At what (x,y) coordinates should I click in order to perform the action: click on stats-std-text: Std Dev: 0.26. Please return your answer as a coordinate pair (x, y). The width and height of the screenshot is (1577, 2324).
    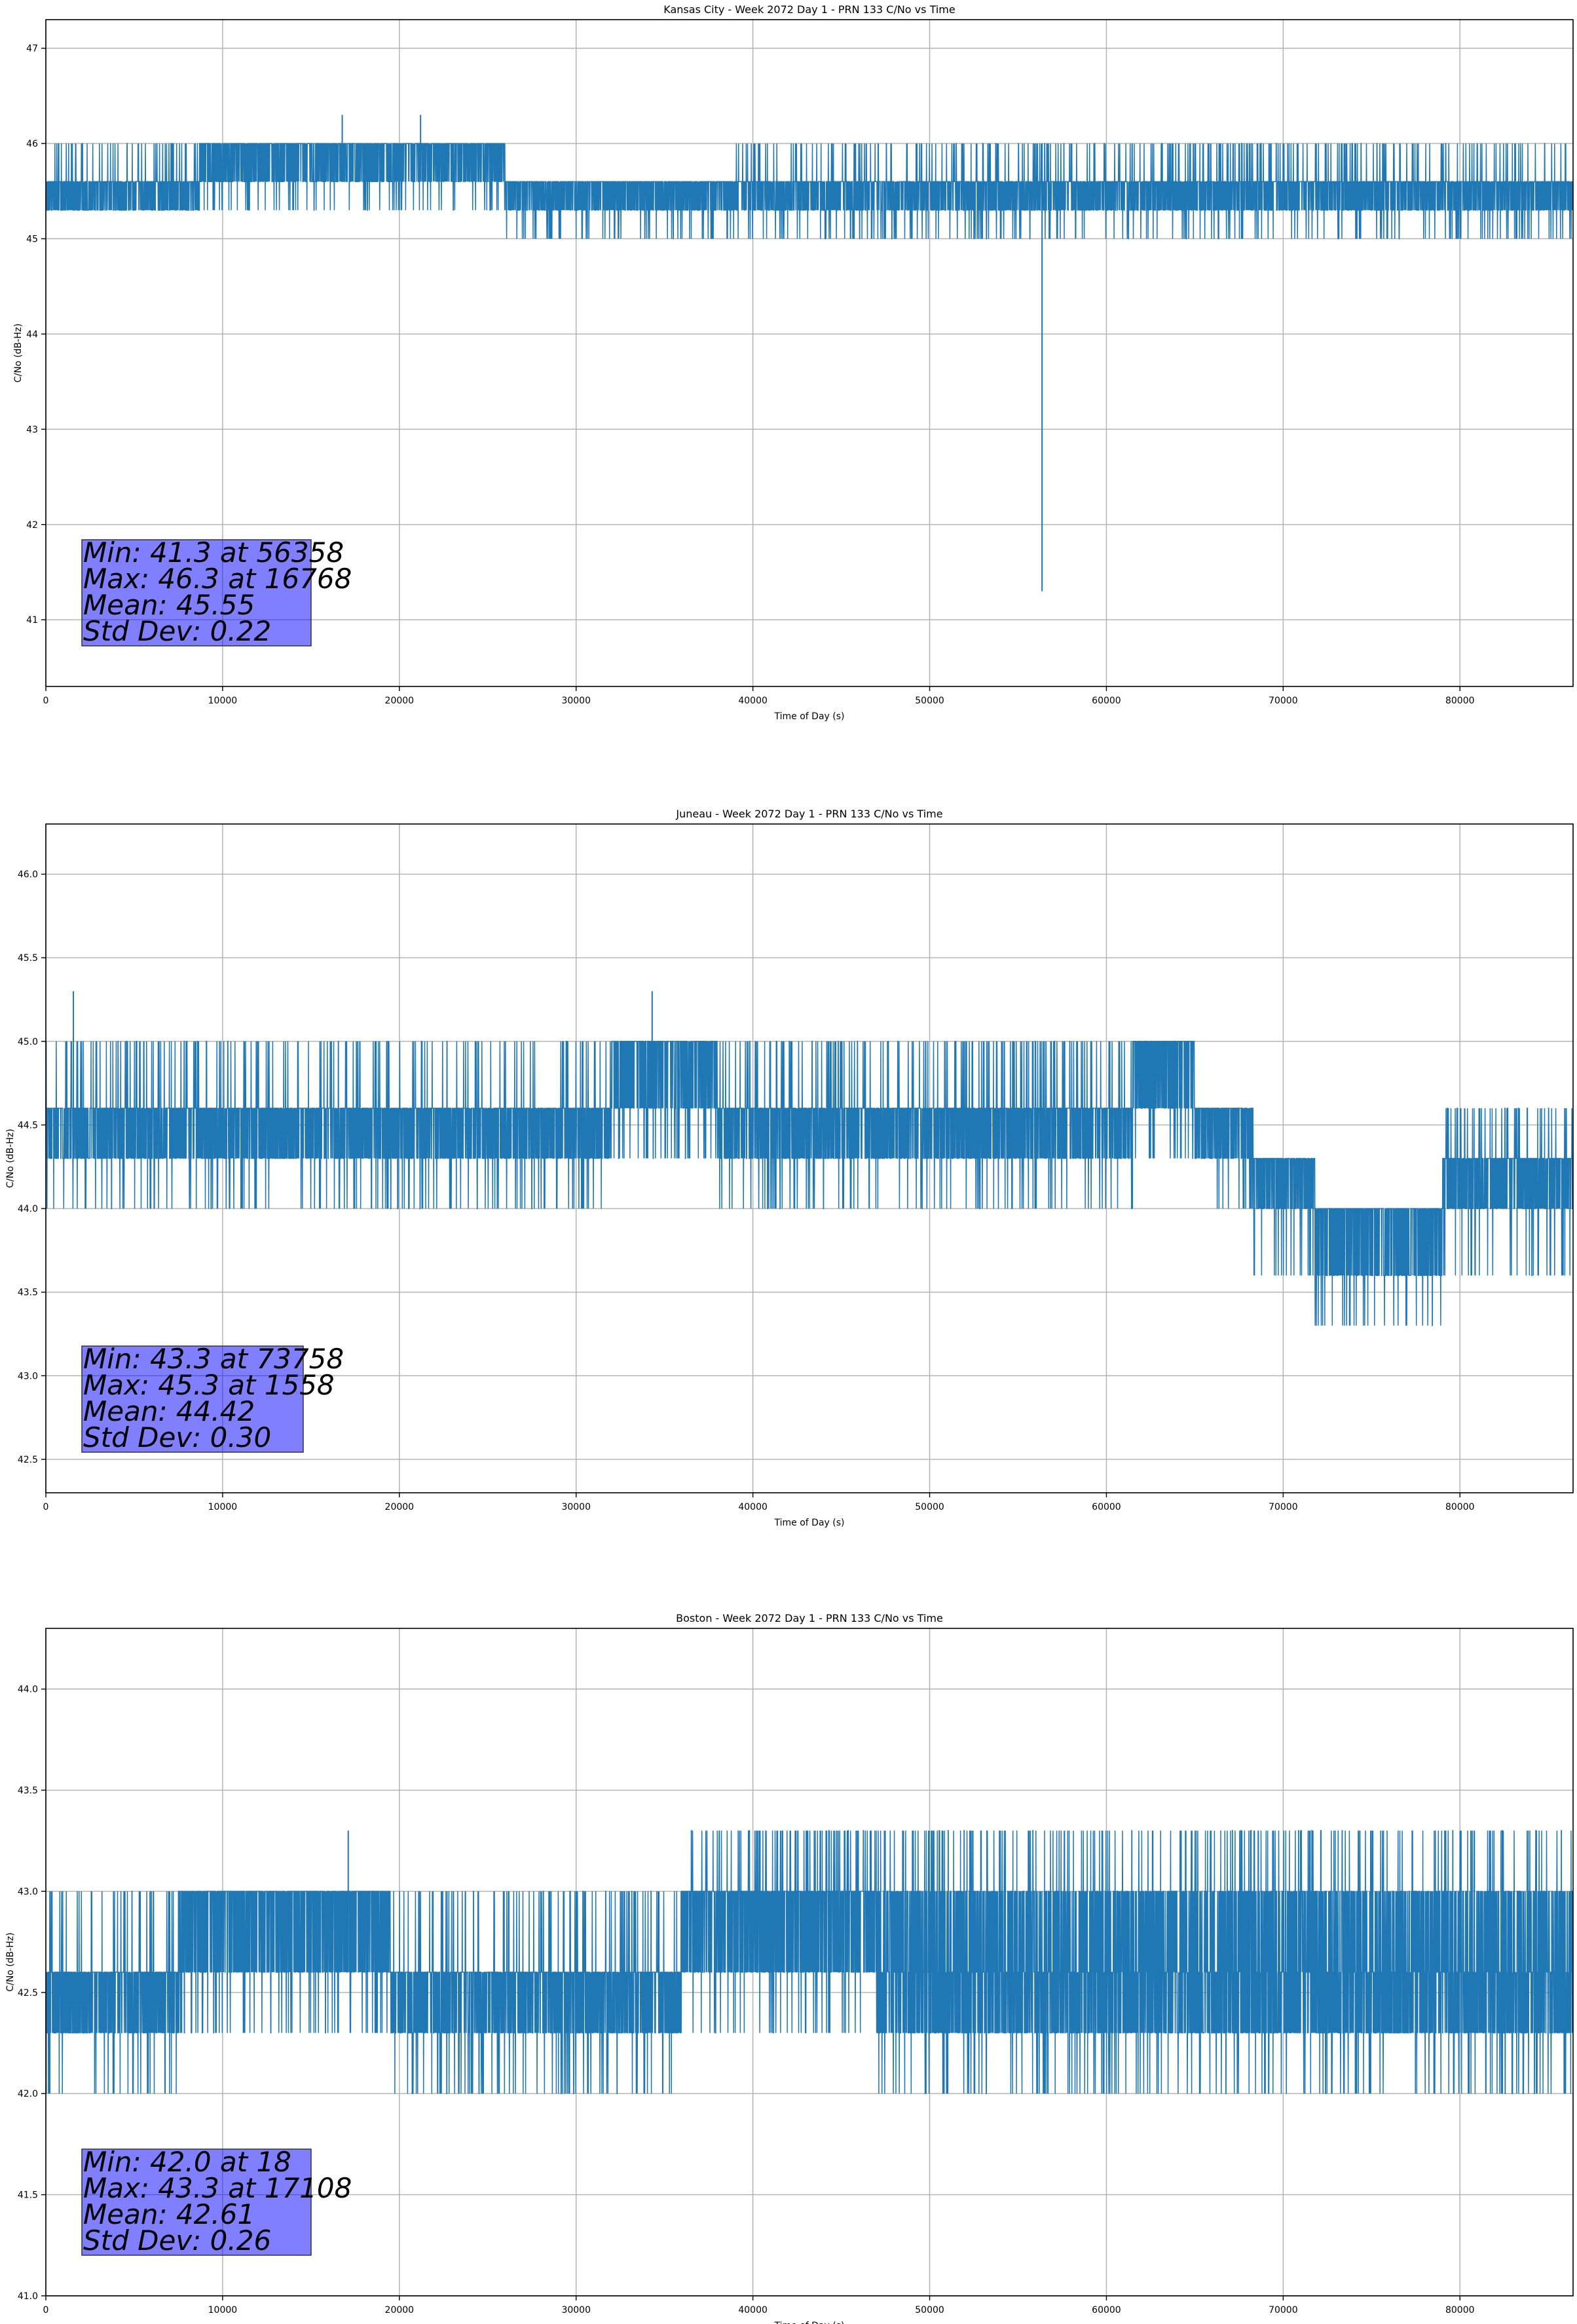
    Looking at the image, I should click on (177, 2240).